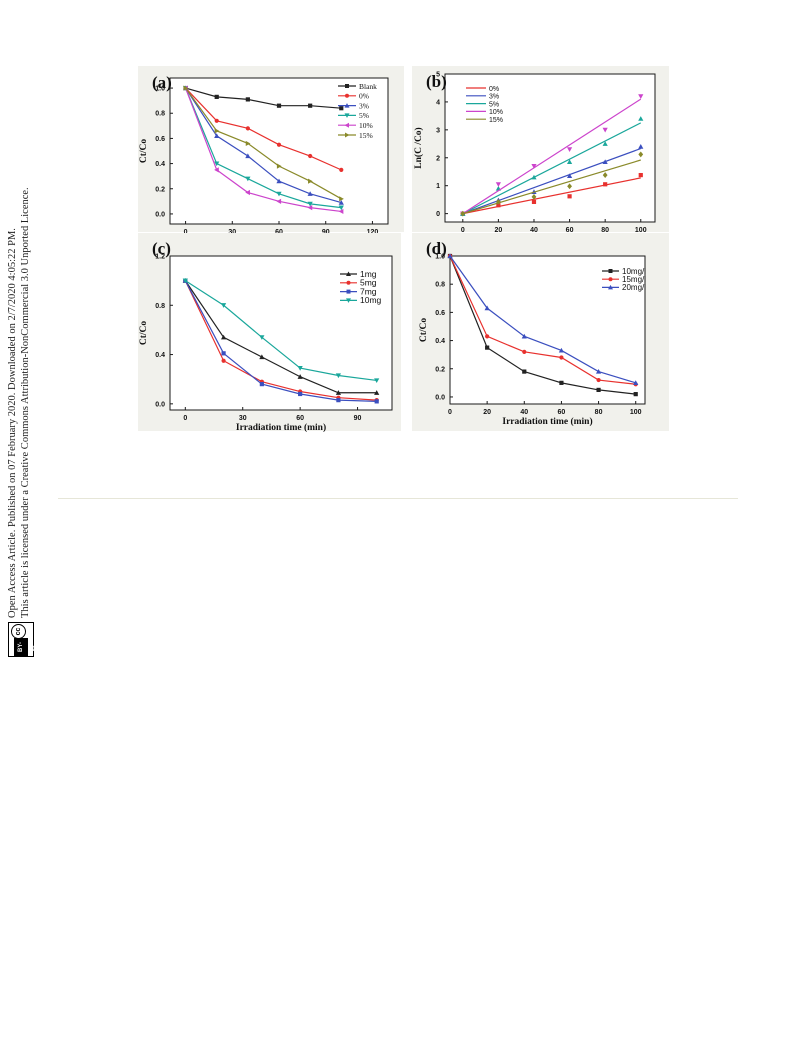  What do you see at coordinates (494, 89) in the screenshot?
I see `legend-label: 0%` at bounding box center [494, 89].